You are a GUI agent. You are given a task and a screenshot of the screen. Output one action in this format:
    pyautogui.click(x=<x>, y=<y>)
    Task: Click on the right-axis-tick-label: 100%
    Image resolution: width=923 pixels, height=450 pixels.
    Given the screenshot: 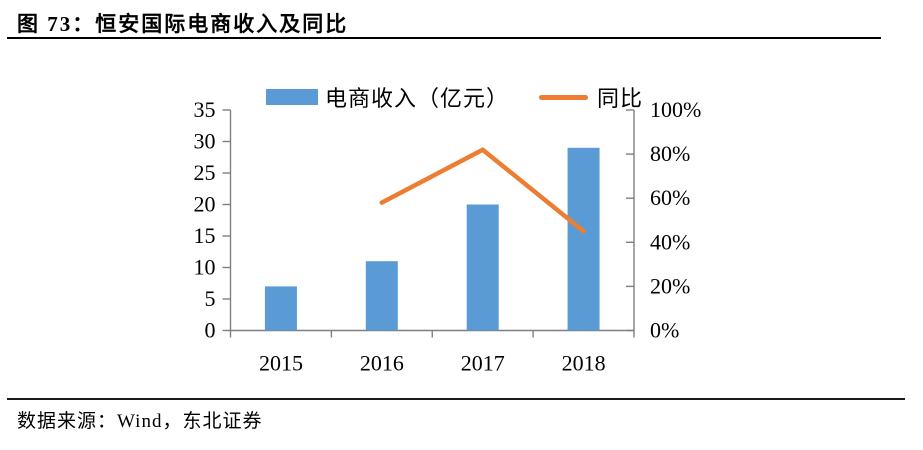 What is the action you would take?
    pyautogui.click(x=675, y=109)
    